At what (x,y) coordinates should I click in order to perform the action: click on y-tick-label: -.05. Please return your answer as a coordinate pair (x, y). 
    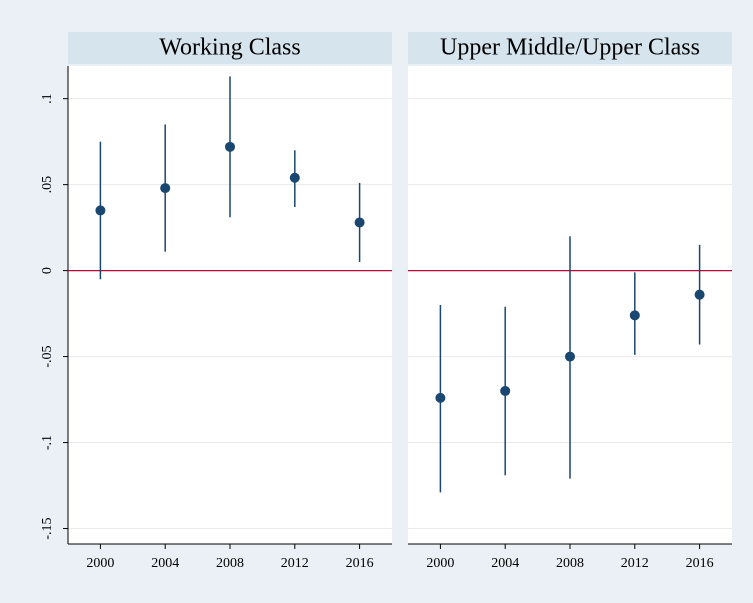
    Looking at the image, I should click on (47, 356).